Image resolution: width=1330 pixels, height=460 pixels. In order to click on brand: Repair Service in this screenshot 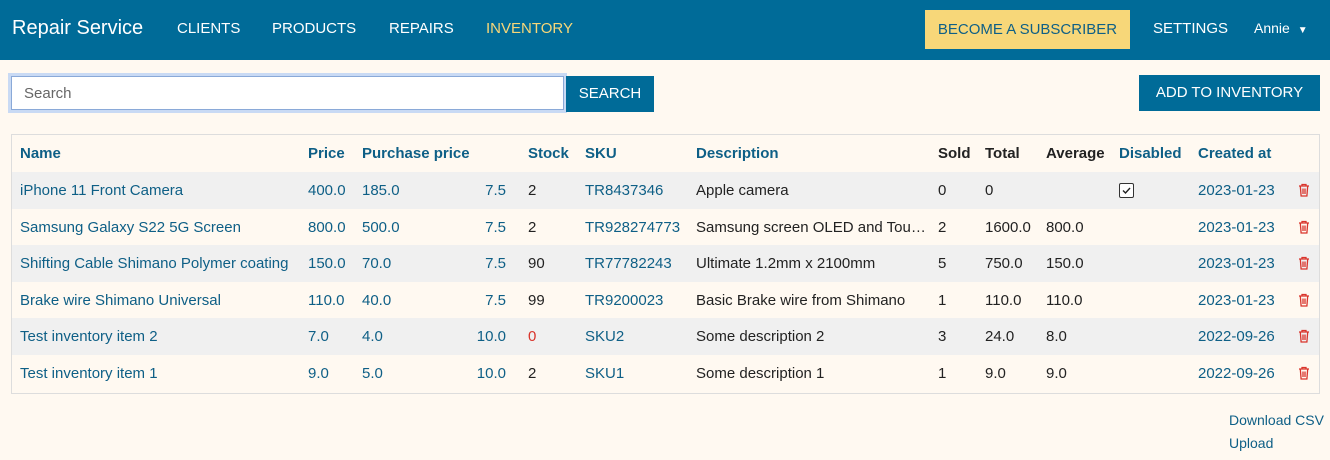, I will do `click(78, 28)`.